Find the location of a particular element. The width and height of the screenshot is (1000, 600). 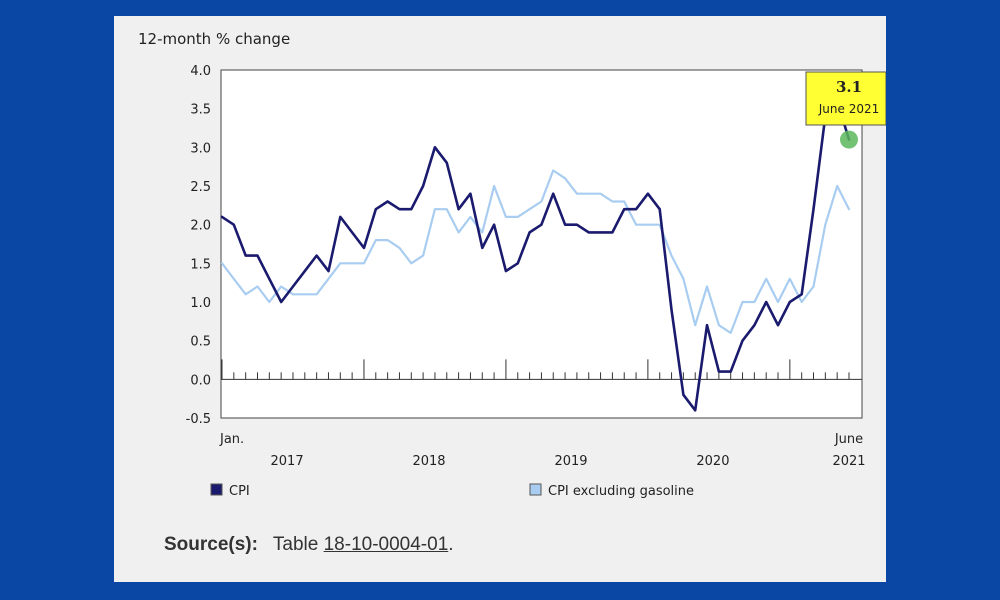

y-tick-label: 3.0 is located at coordinates (200, 148).